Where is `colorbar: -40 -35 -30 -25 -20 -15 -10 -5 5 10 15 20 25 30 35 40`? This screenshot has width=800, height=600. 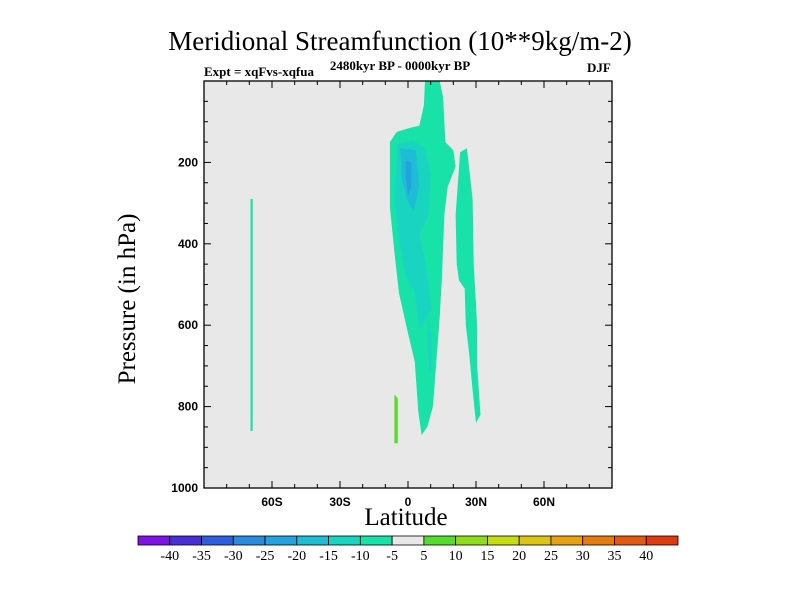 colorbar: -40 -35 -30 -25 -20 -15 -10 -5 5 10 15 20 25 30 35 40 is located at coordinates (408, 549).